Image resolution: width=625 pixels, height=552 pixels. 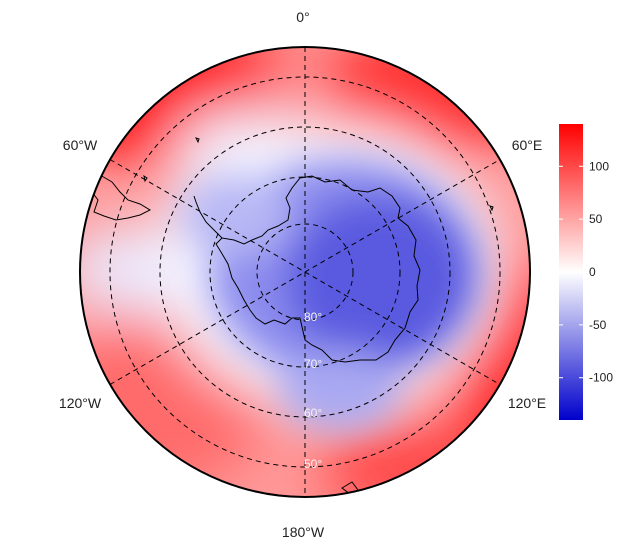 I want to click on longitude-label-lower-right: 120°E, so click(x=527, y=403).